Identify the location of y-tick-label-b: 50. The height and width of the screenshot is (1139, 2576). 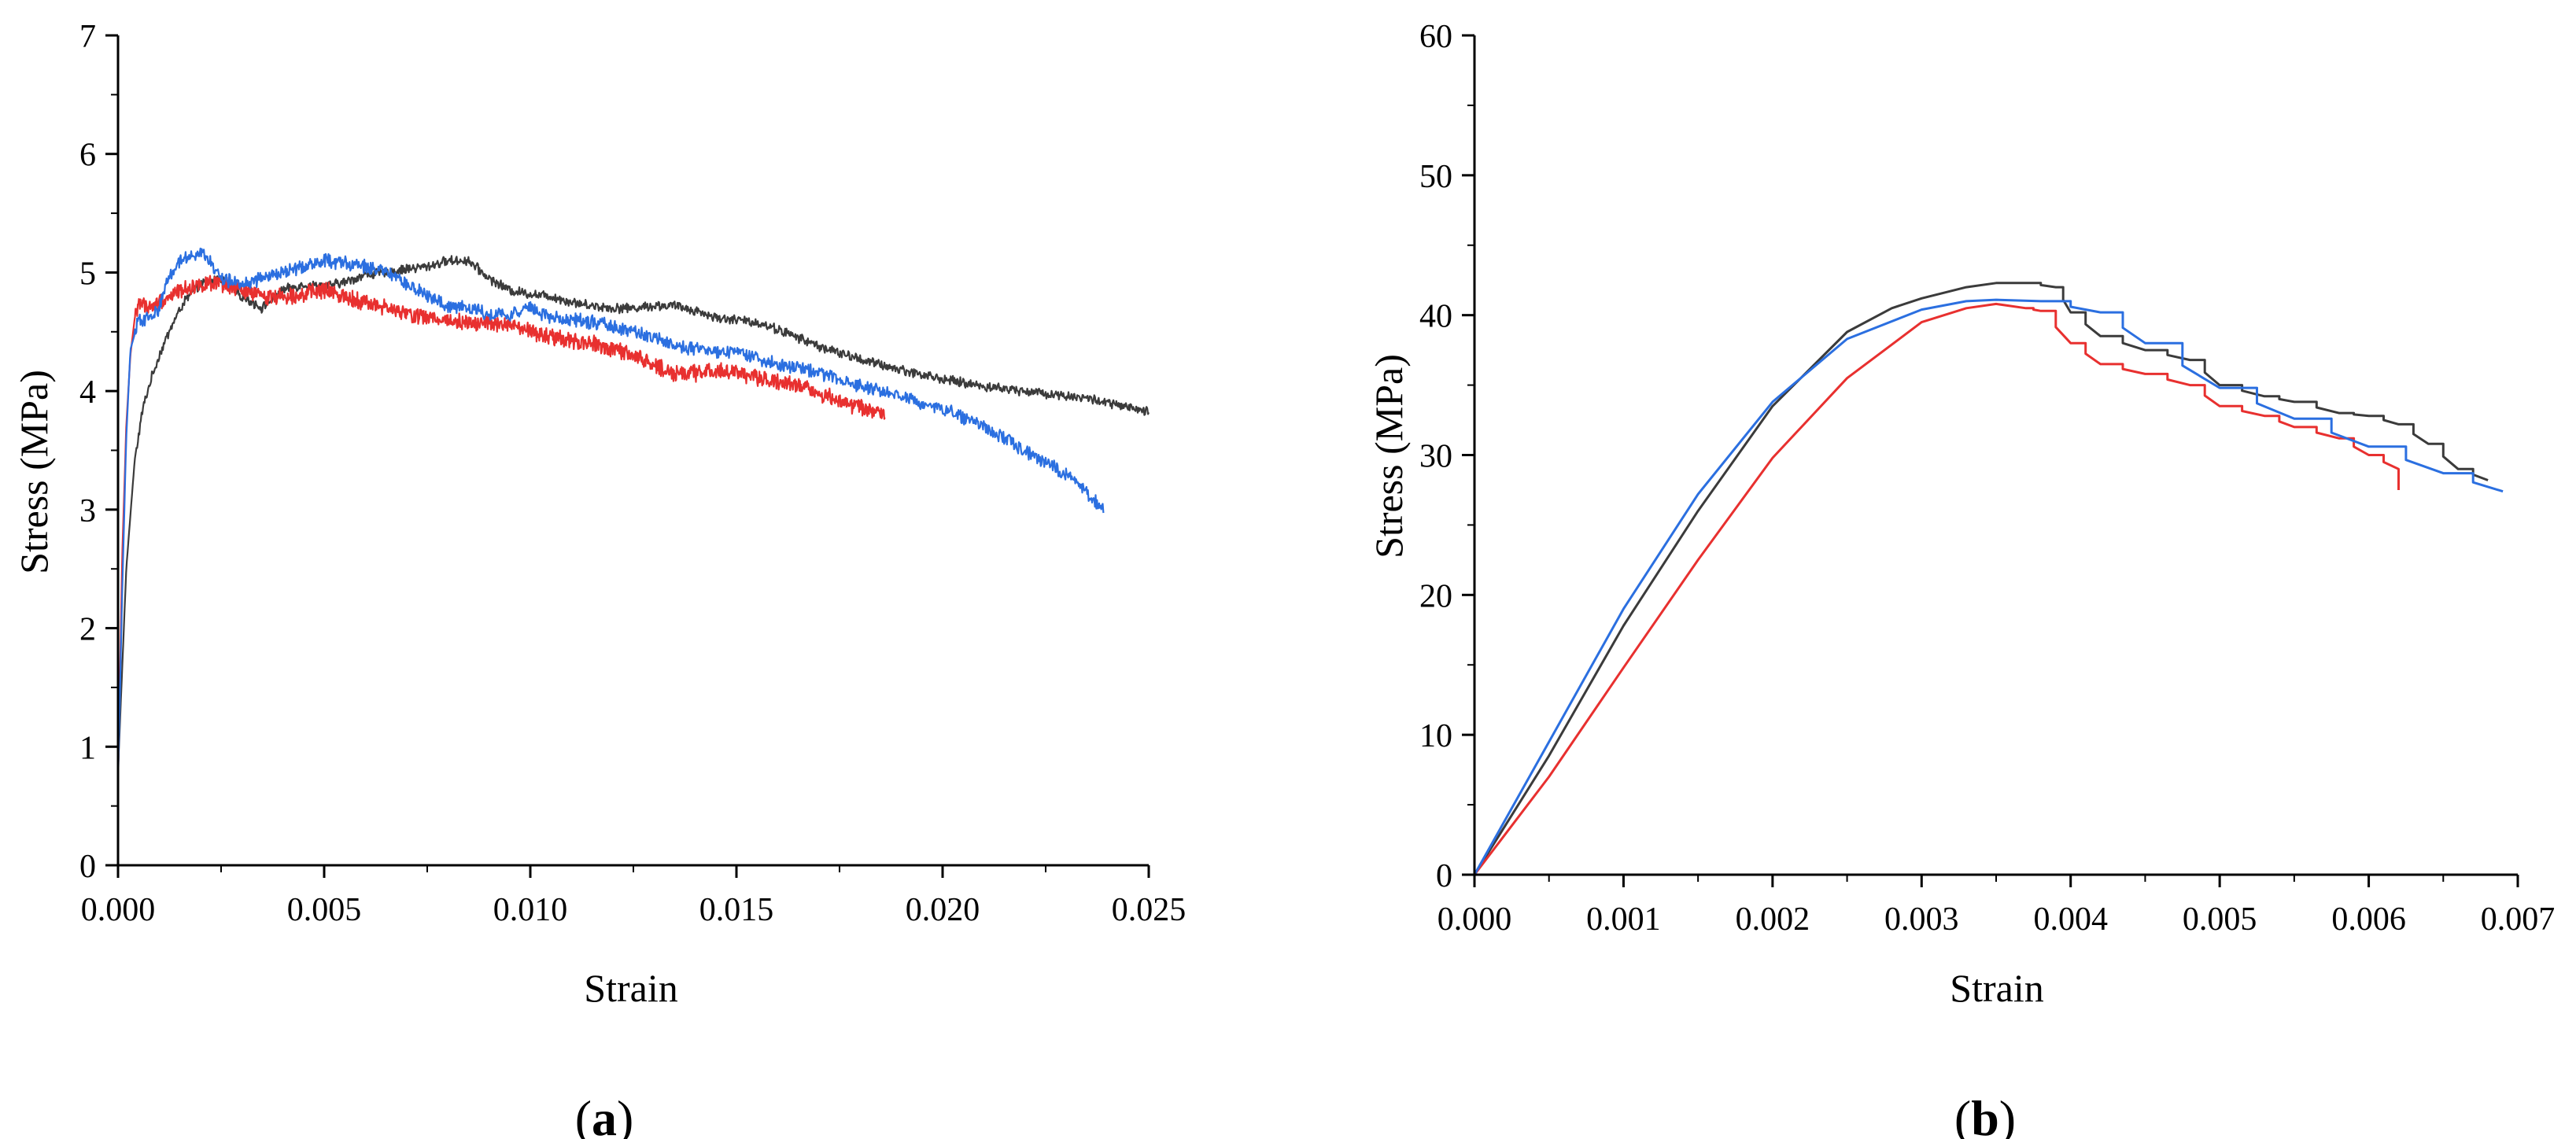
(1435, 177).